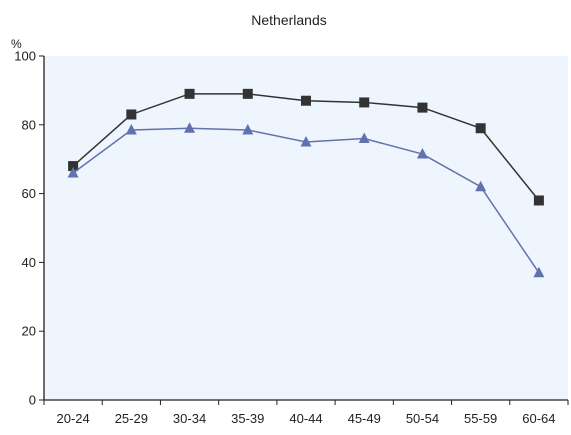  I want to click on y-tick-label: 20, so click(29, 331).